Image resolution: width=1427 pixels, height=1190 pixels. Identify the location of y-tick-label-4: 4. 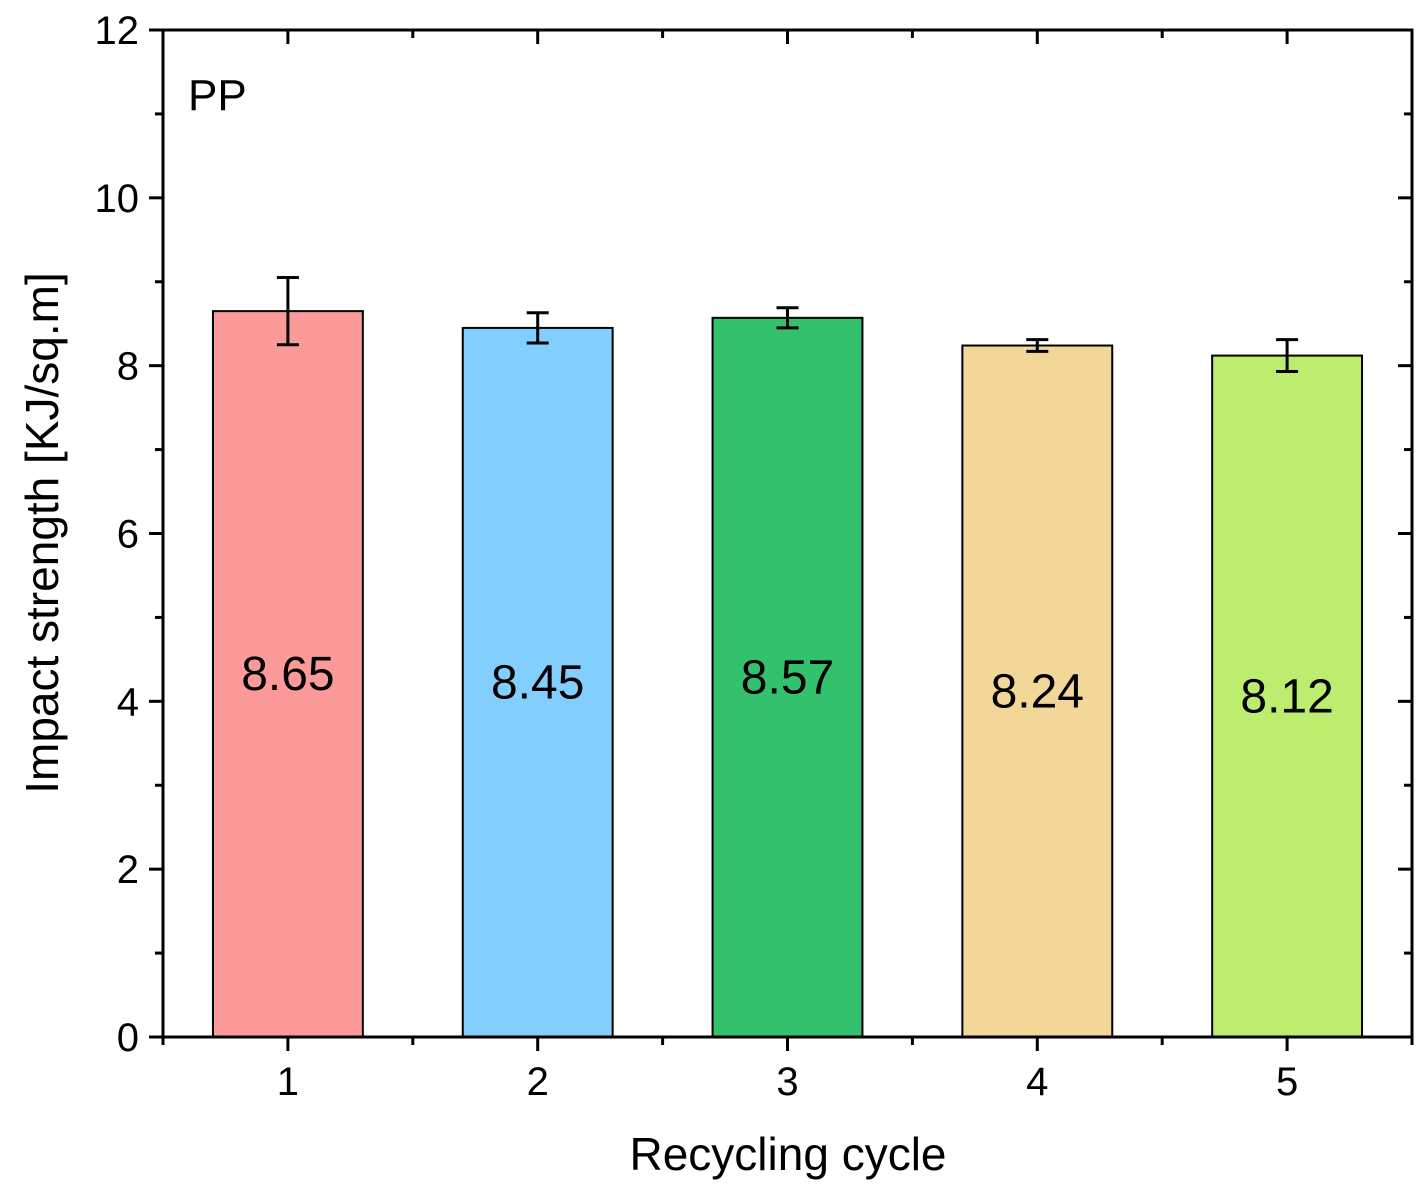
(128, 702).